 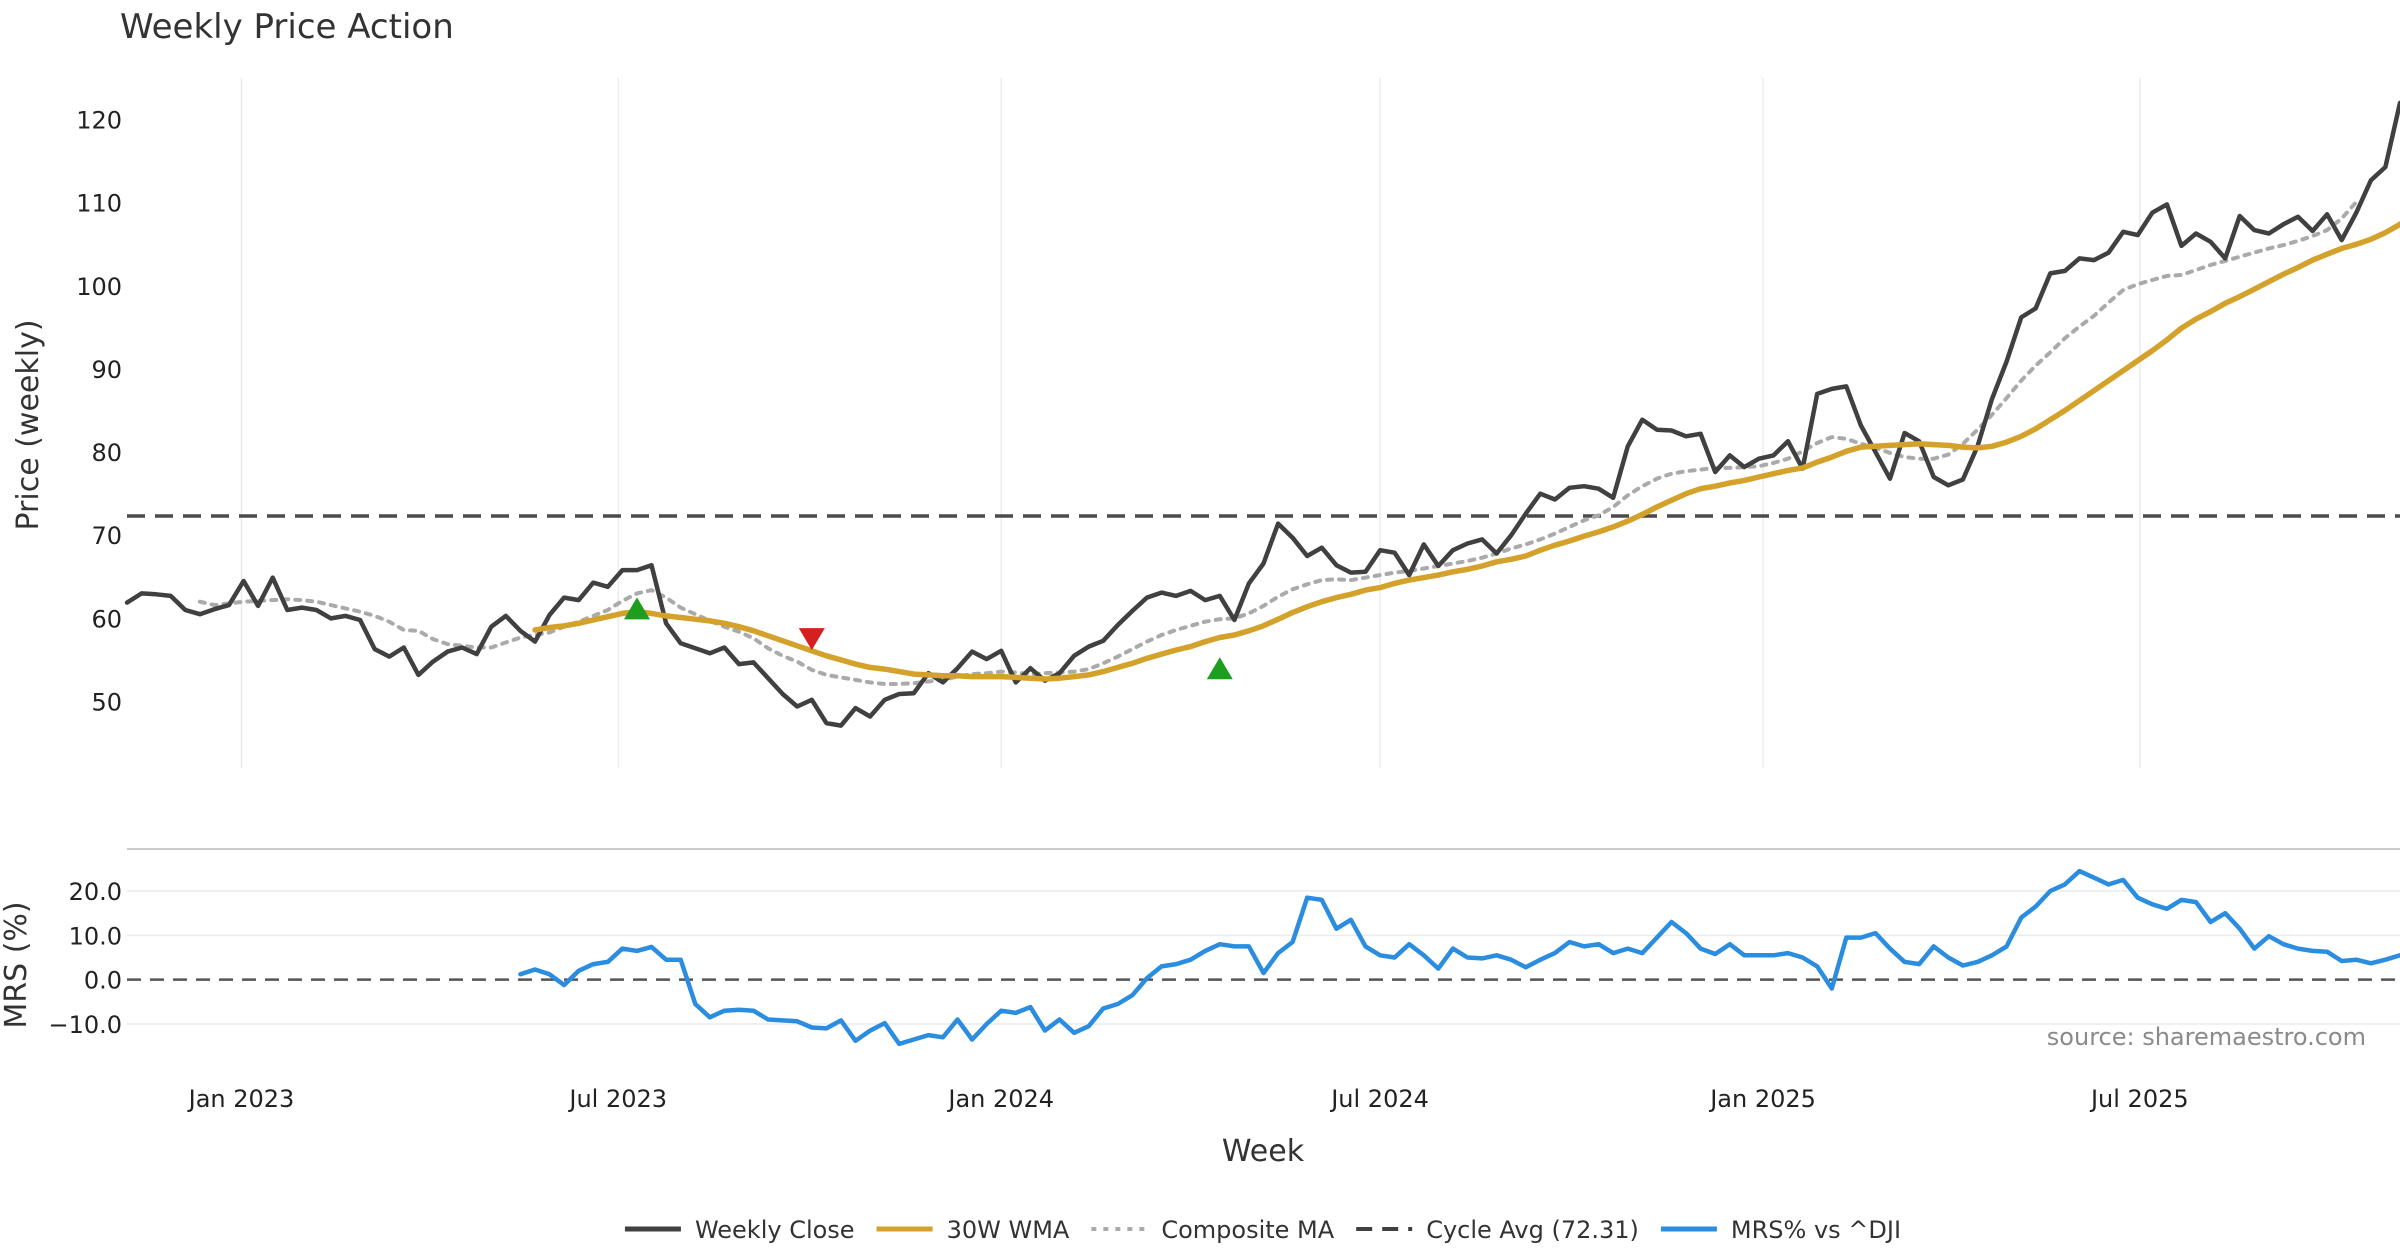 I want to click on x-tick-label: Jul 2024, so click(x=1379, y=1099).